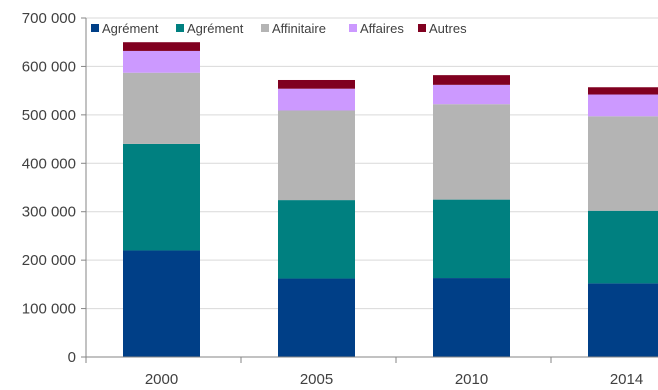 The width and height of the screenshot is (658, 390). I want to click on y-tick-label: 300 000, so click(49, 212).